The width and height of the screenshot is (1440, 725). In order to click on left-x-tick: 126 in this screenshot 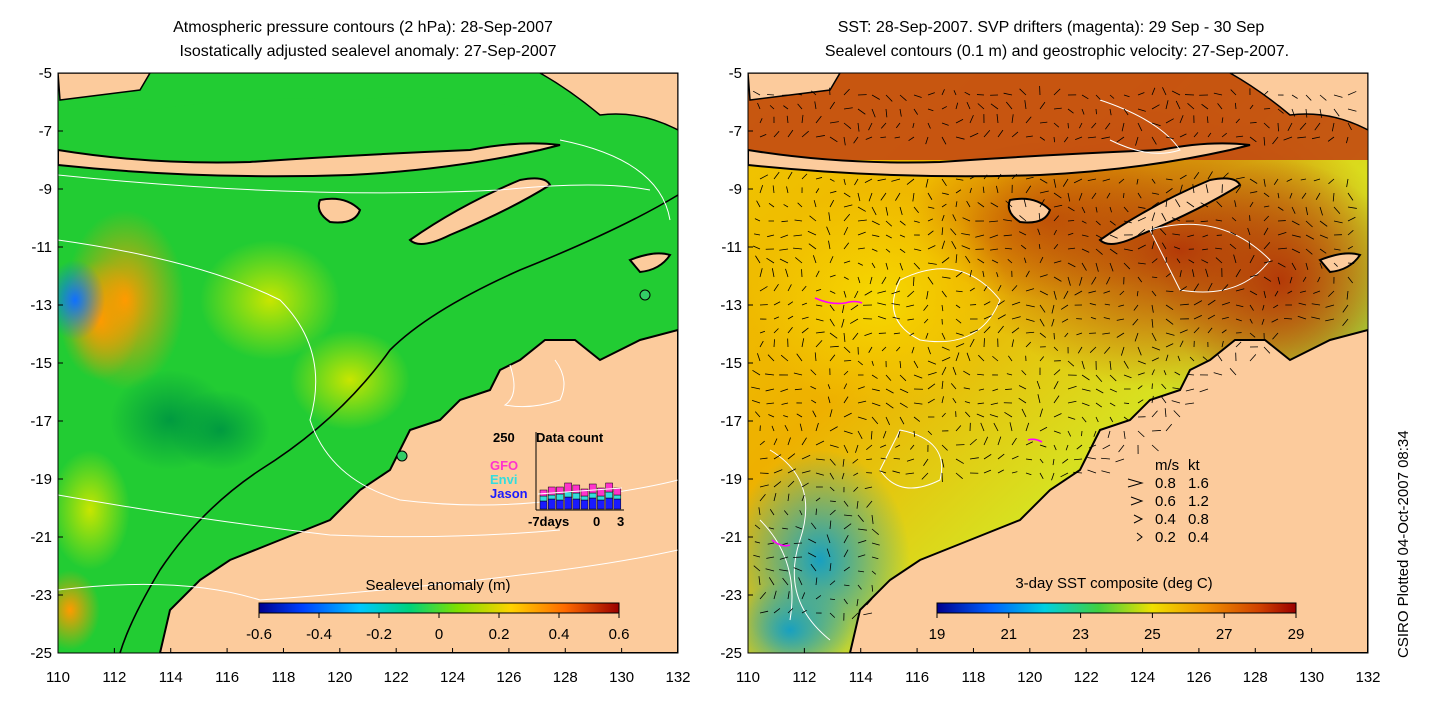, I will do `click(508, 677)`.